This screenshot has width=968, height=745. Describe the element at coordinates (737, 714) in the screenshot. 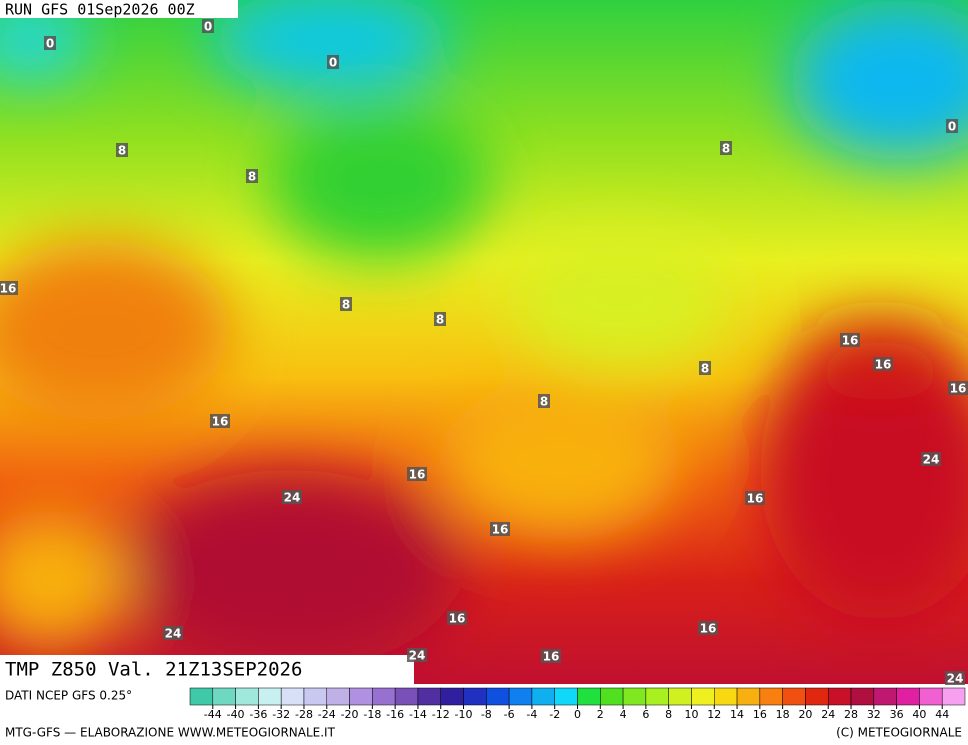

I see `legend-label: 14` at that location.